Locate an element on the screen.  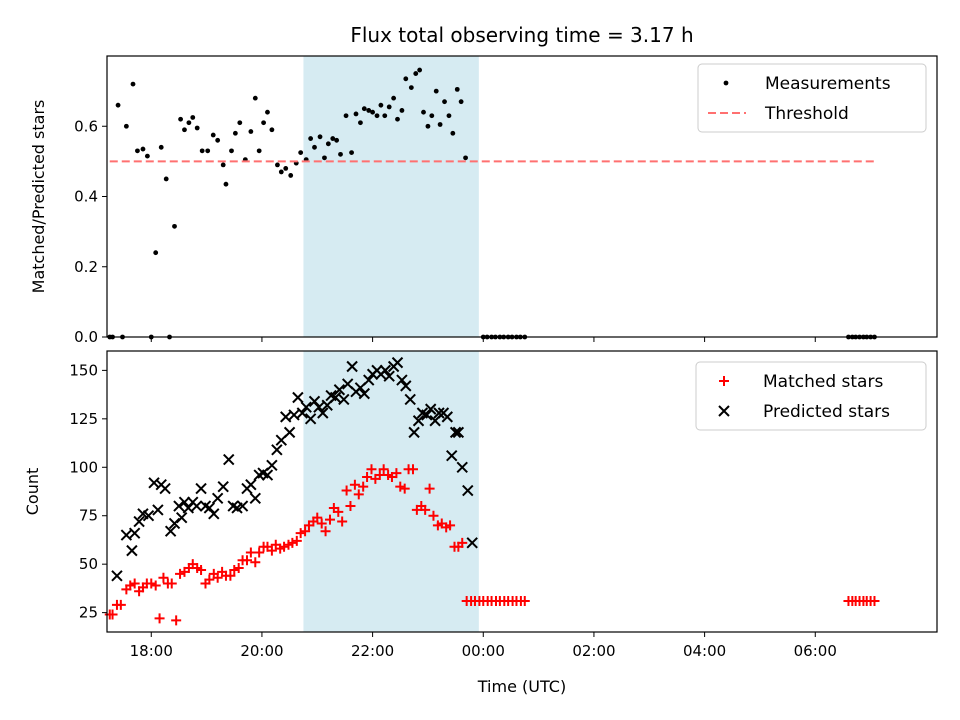
y-tick-label: 150 is located at coordinates (83, 370).